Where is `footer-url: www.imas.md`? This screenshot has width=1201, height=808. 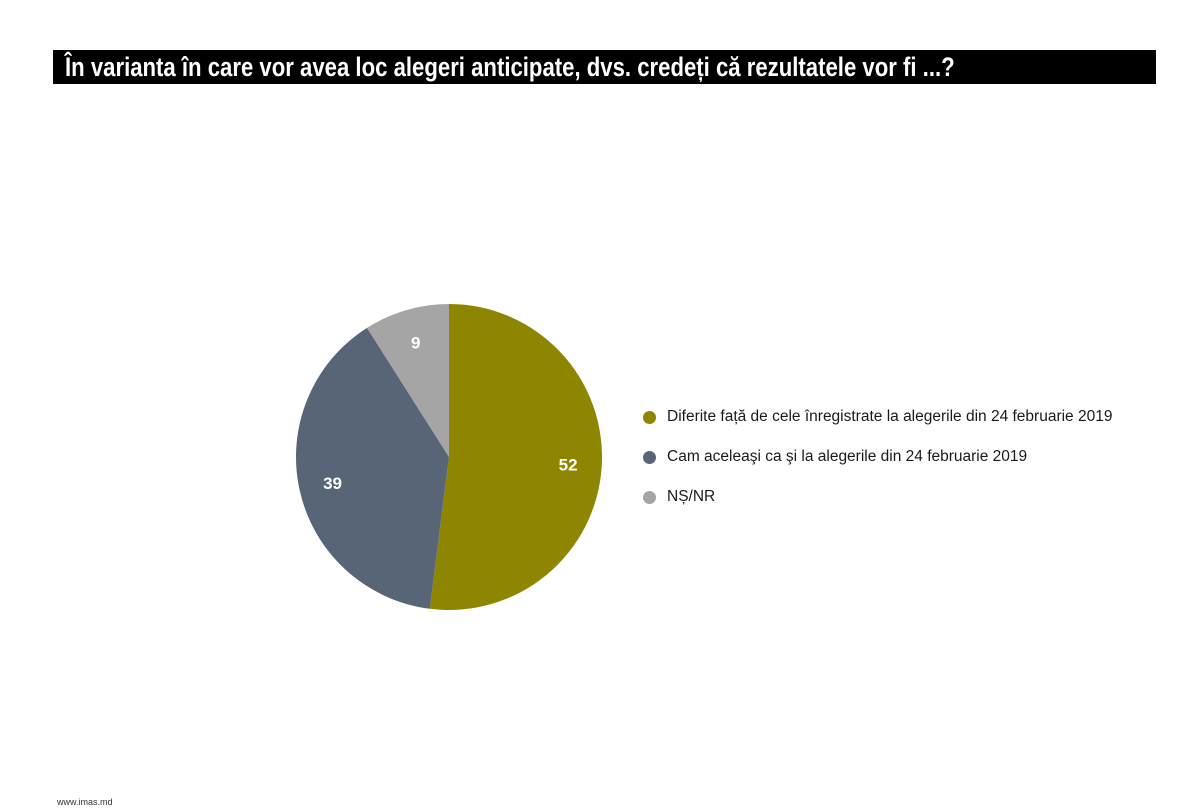
footer-url: www.imas.md is located at coordinates (85, 802).